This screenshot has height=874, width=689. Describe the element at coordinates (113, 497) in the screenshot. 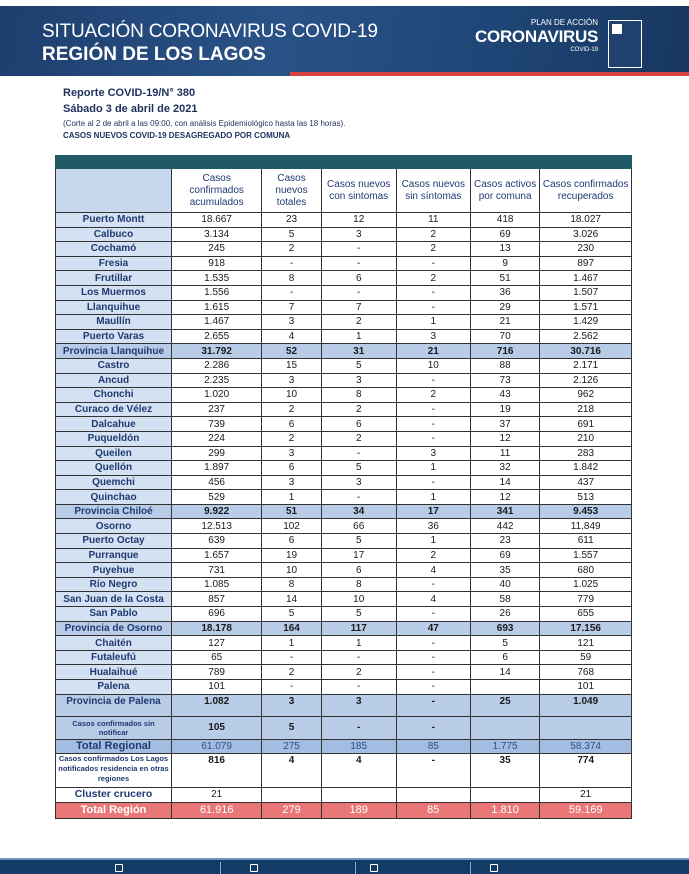

I see `row-name: Quinchao` at that location.